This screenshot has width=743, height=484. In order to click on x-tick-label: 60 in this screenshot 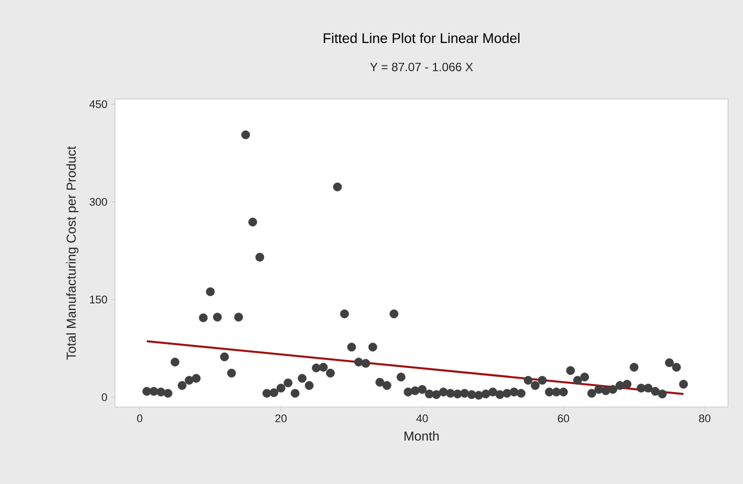, I will do `click(564, 418)`.